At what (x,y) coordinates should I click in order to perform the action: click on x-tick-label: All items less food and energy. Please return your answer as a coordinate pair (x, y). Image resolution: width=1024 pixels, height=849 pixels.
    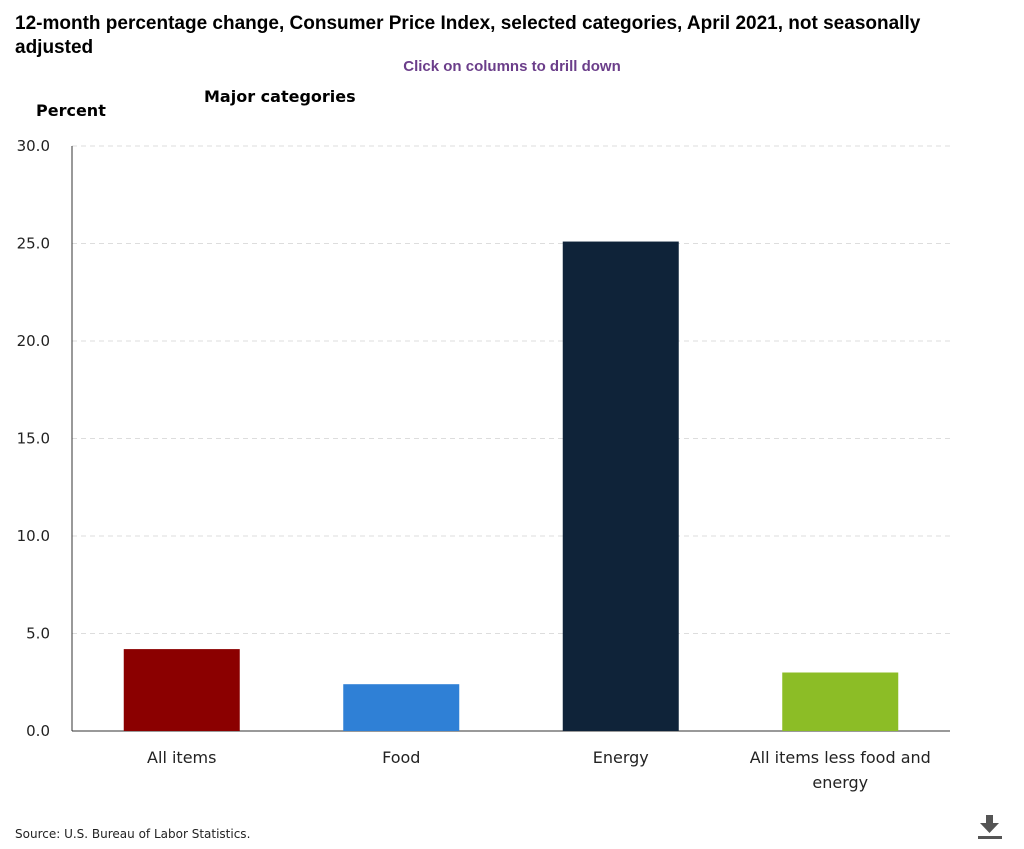
    Looking at the image, I should click on (840, 770).